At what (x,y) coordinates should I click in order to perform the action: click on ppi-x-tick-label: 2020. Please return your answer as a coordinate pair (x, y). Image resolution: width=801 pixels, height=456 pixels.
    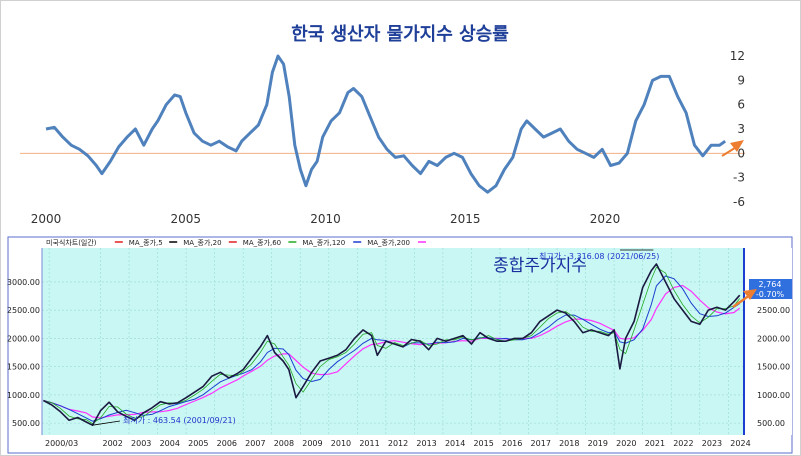
    Looking at the image, I should click on (605, 219).